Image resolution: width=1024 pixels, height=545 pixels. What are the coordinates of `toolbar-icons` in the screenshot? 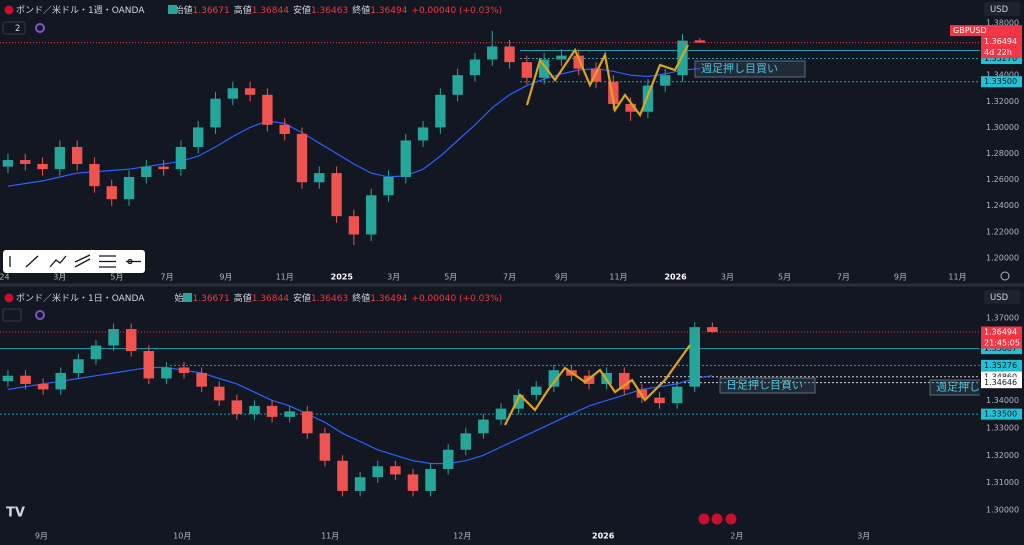 It's located at (75, 261).